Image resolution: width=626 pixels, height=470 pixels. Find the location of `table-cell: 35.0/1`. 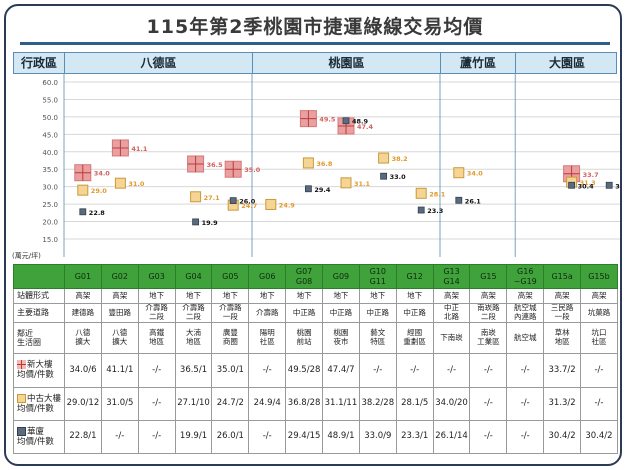

table-cell: 35.0/1 is located at coordinates (230, 370).